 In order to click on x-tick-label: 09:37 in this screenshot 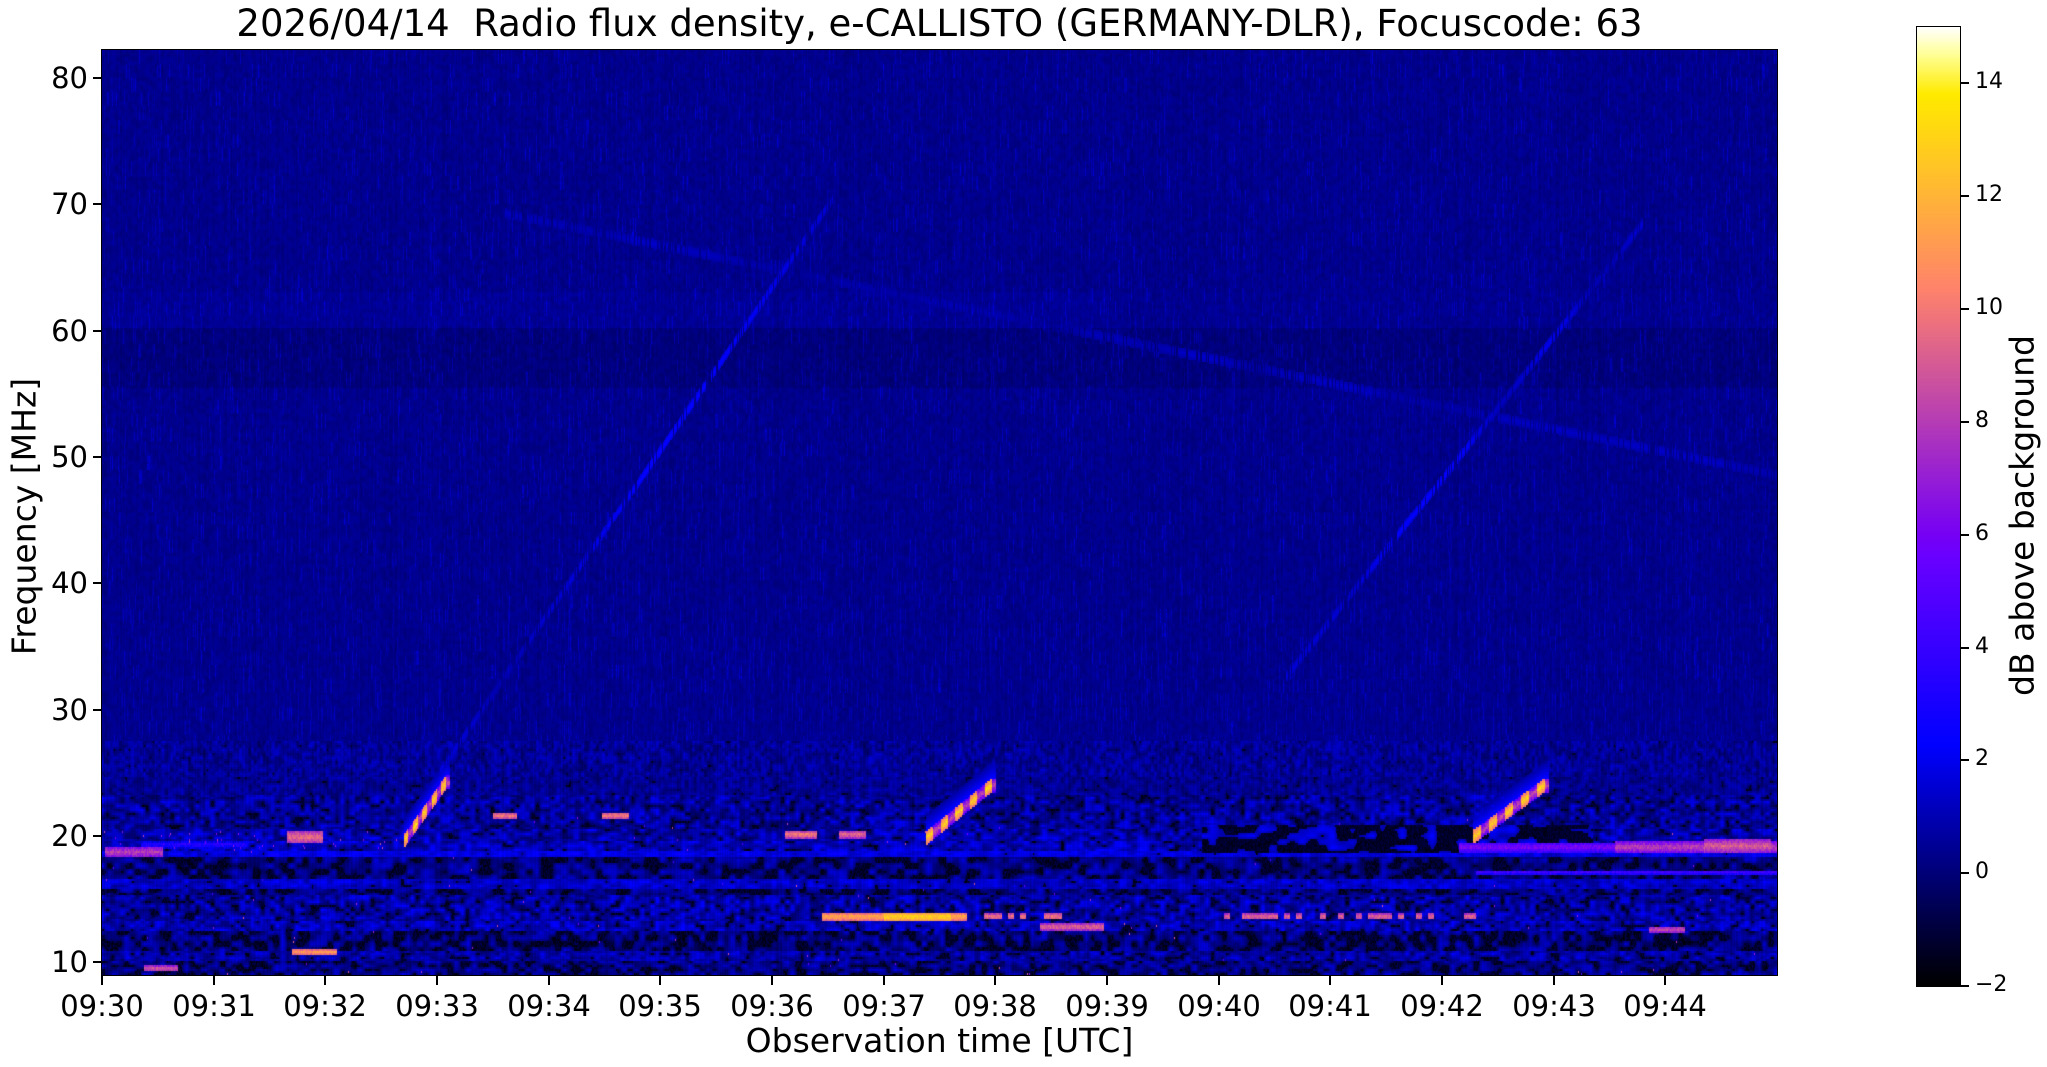, I will do `click(884, 1006)`.